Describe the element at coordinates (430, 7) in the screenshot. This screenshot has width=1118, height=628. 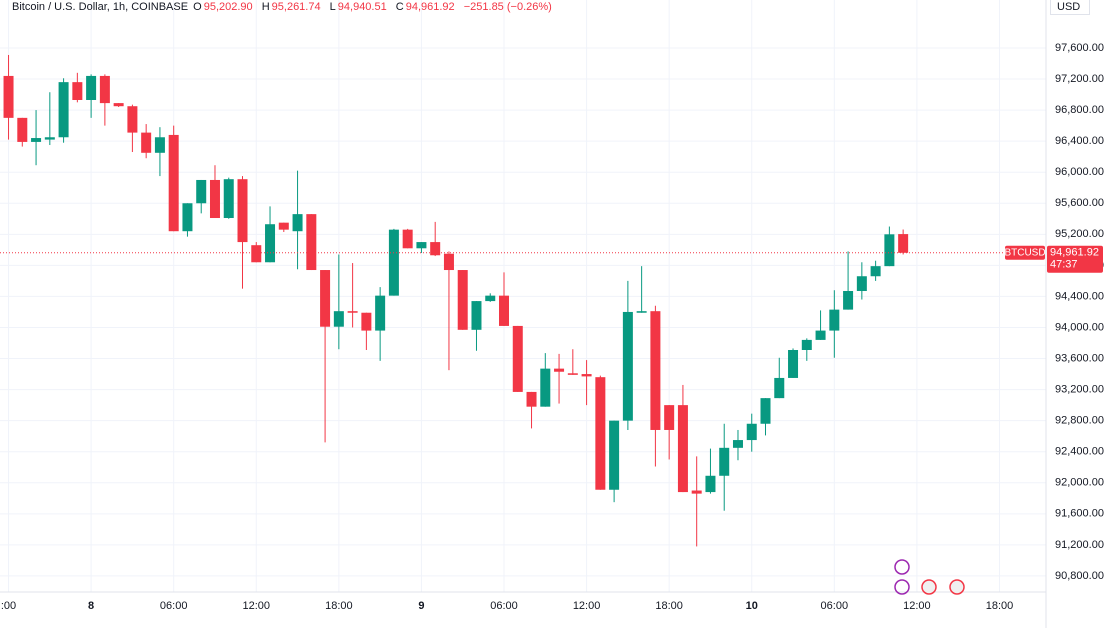
I see `legend-value: 94,961.92` at that location.